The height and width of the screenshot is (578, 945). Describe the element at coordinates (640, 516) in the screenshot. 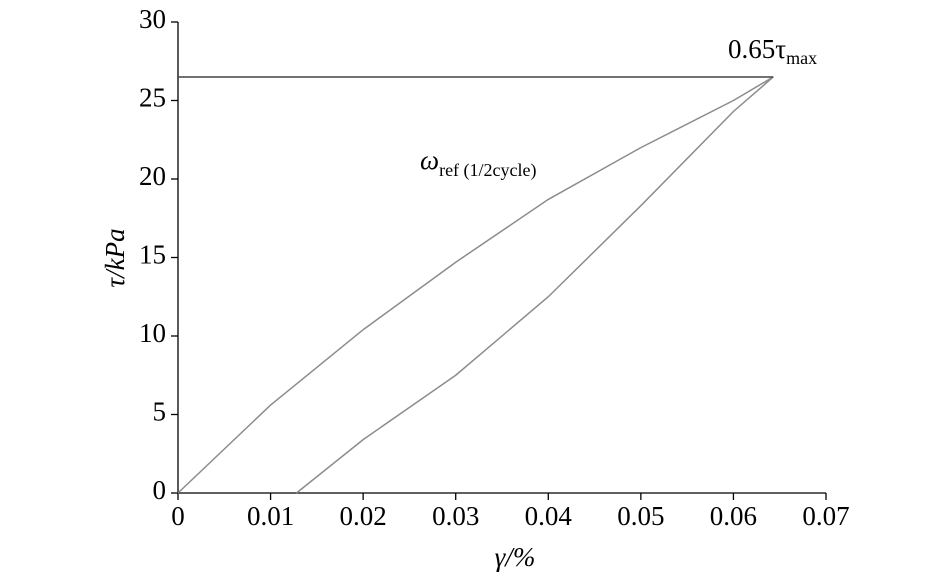

I see `x-tick-label: 0.05` at that location.